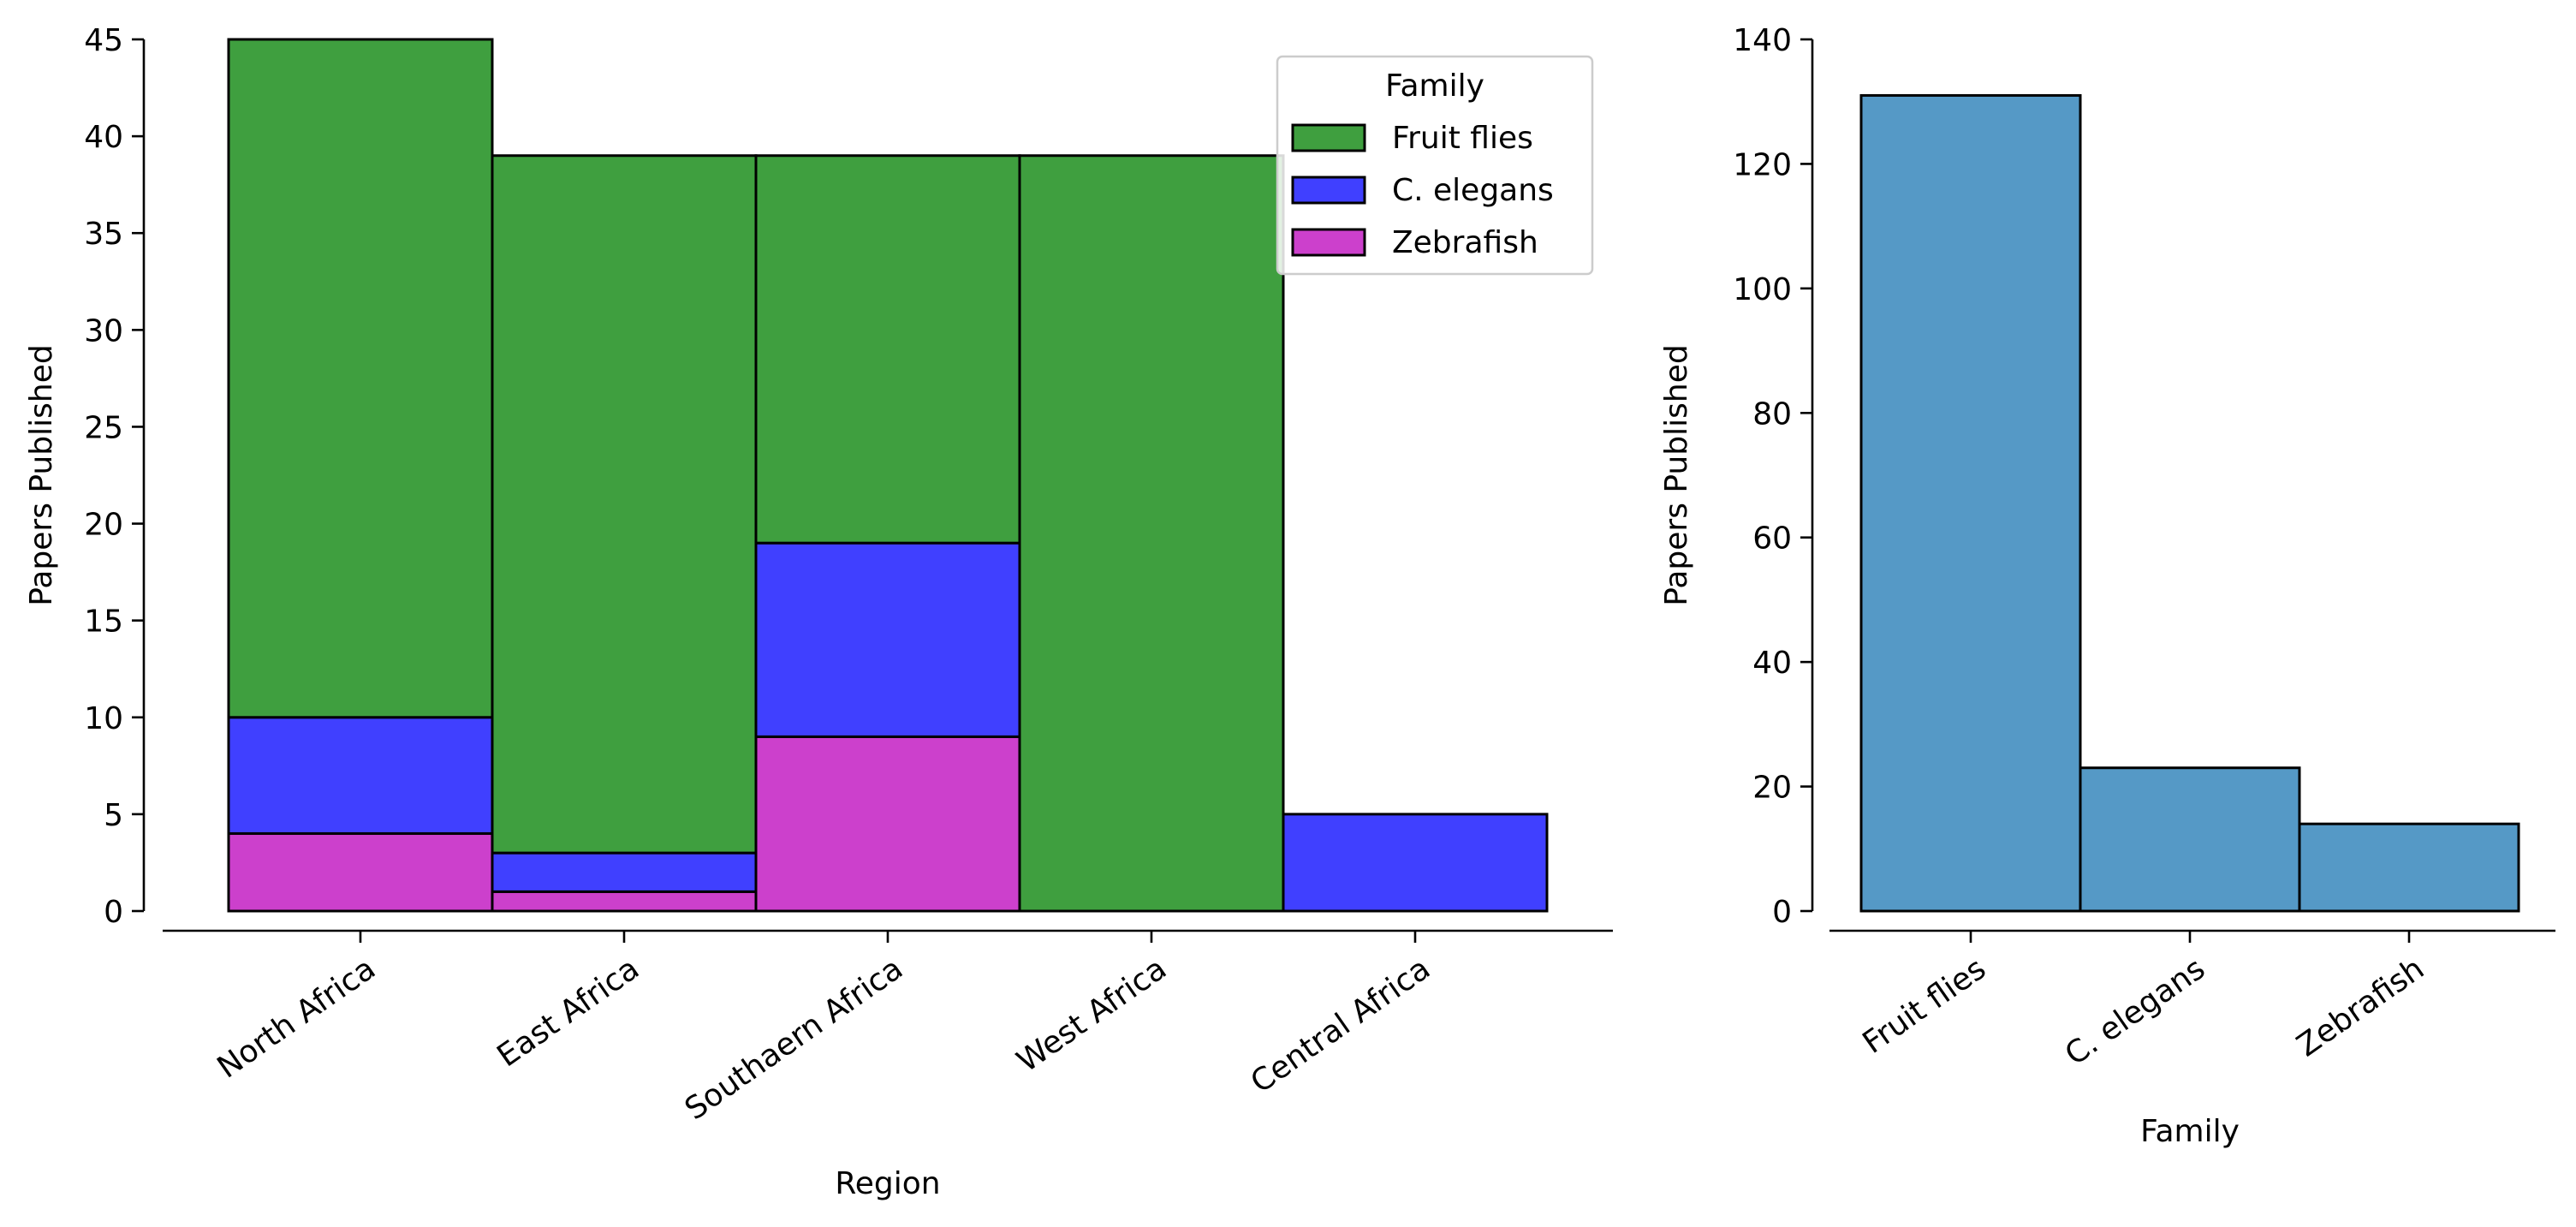 The height and width of the screenshot is (1227, 2576). I want to click on legend-swatch-zebrafish, so click(1328, 242).